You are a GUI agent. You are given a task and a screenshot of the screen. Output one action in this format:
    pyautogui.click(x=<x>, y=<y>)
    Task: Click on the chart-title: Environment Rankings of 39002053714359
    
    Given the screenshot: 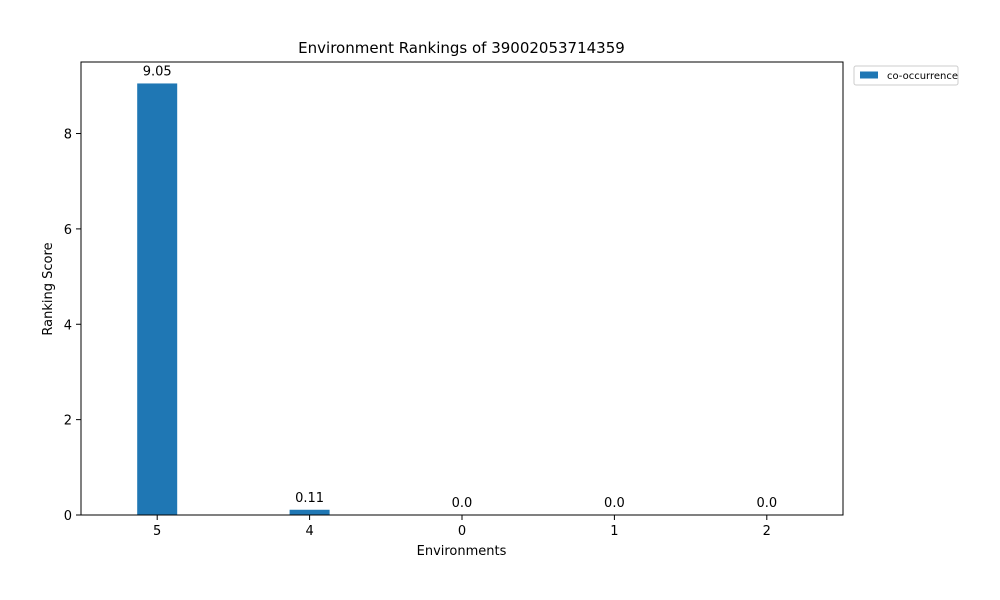 What is the action you would take?
    pyautogui.click(x=461, y=48)
    